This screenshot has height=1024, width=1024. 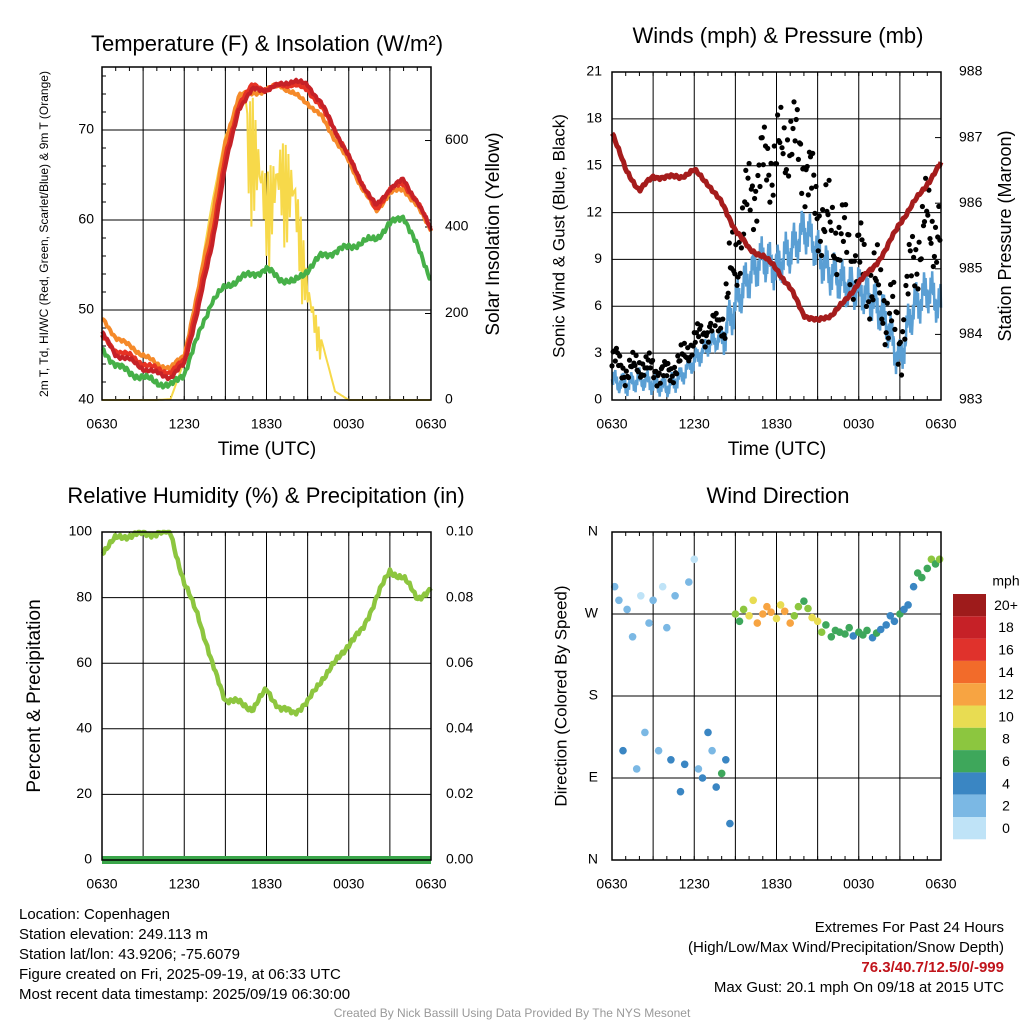 What do you see at coordinates (1006, 649) in the screenshot?
I see `legend-label: 16` at bounding box center [1006, 649].